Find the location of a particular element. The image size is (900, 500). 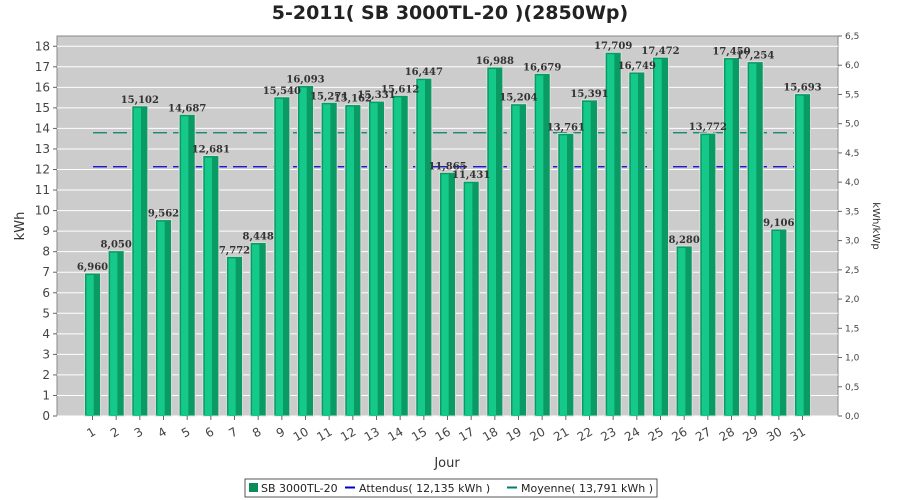

x-tick-label: 22 is located at coordinates (585, 434).